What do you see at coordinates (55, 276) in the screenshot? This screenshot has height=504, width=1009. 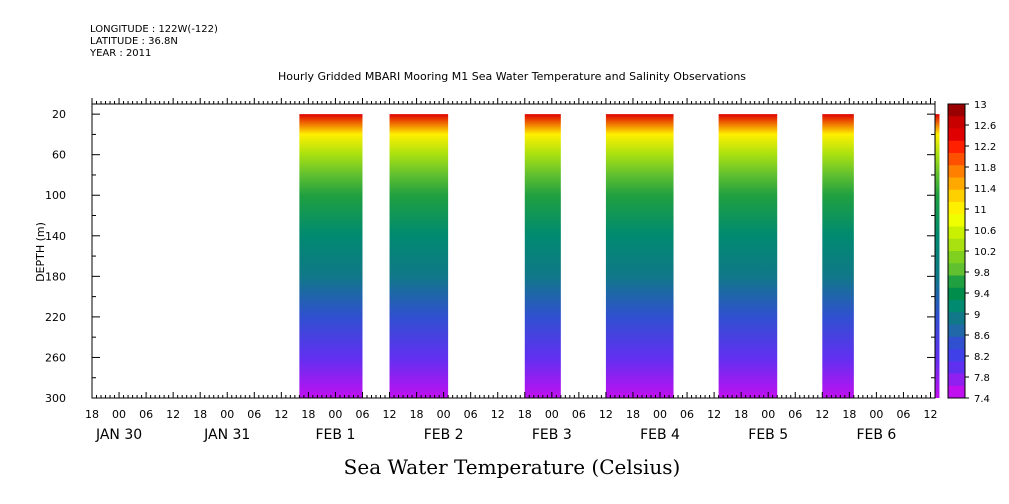 I see `y-tick-label: 180` at bounding box center [55, 276].